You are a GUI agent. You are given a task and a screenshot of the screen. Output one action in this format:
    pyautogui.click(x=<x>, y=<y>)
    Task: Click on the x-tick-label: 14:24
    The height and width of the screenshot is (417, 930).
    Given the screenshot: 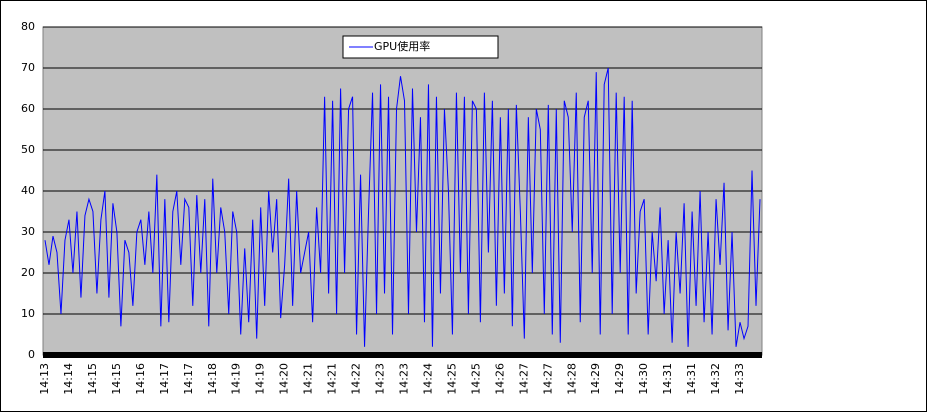 What is the action you would take?
    pyautogui.click(x=427, y=379)
    